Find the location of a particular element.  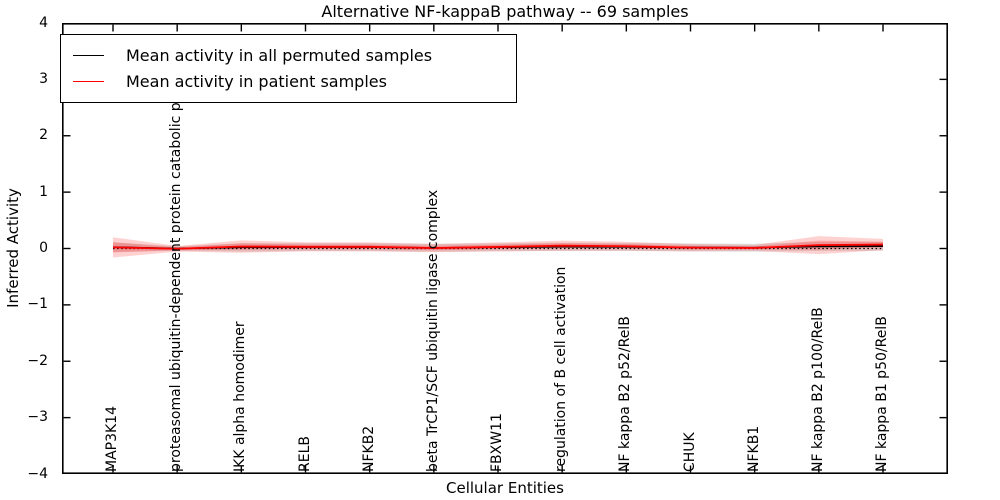

legend-item-patient: Mean activity in patient samples is located at coordinates (291, 81).